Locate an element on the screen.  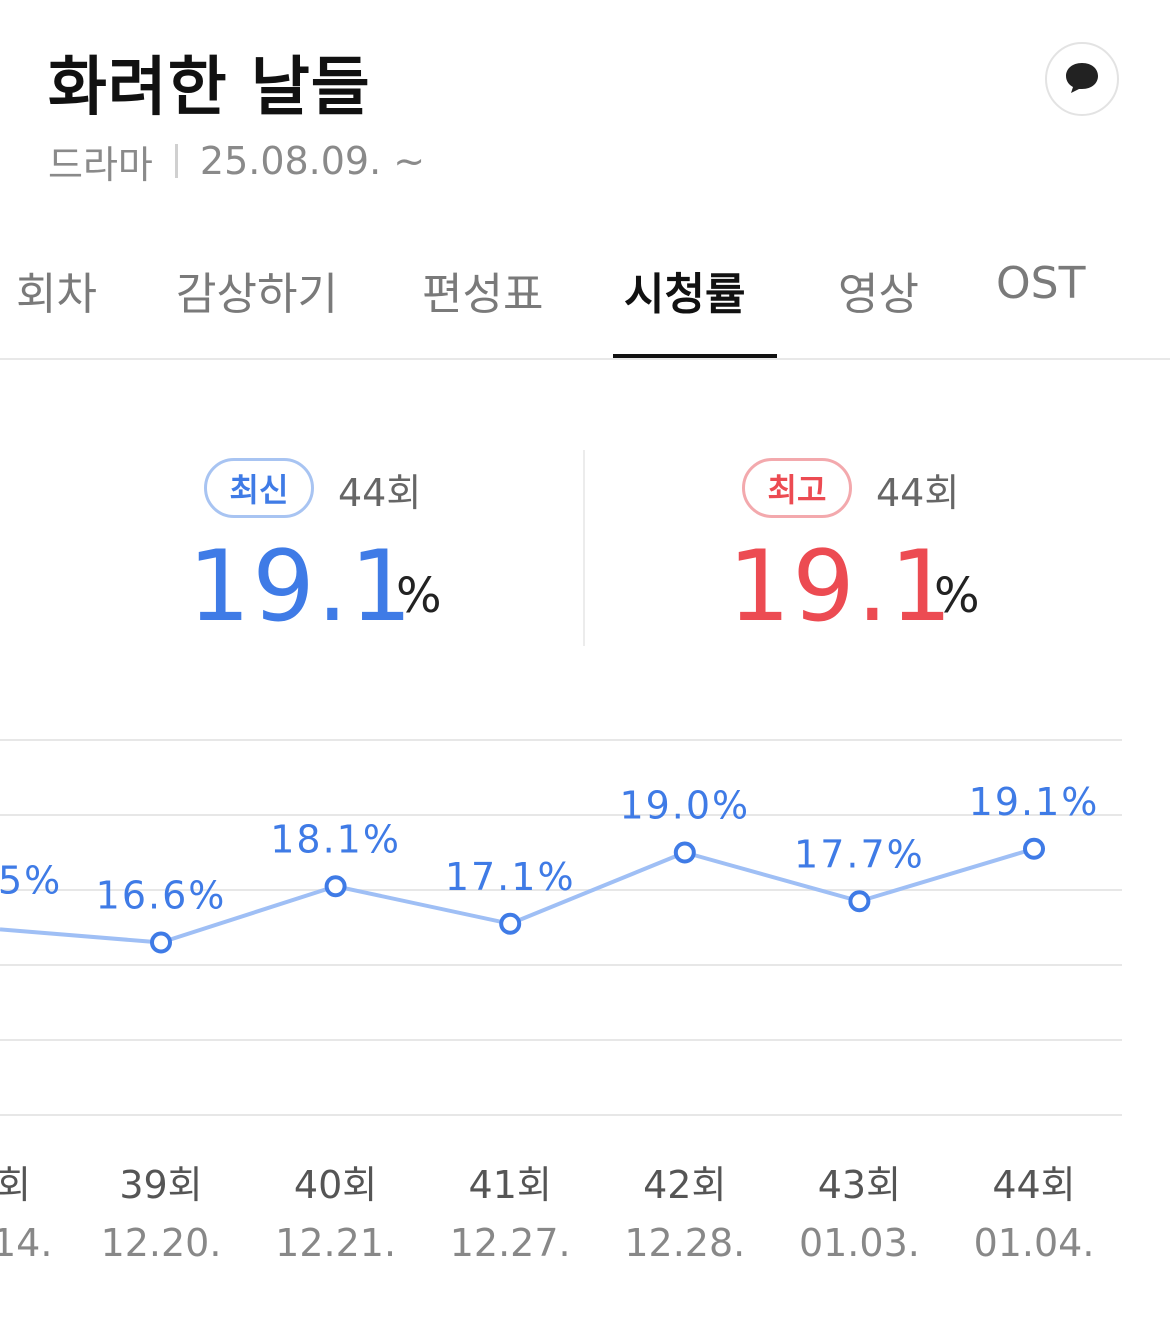
tab-video: 영상 is located at coordinates (878, 294).